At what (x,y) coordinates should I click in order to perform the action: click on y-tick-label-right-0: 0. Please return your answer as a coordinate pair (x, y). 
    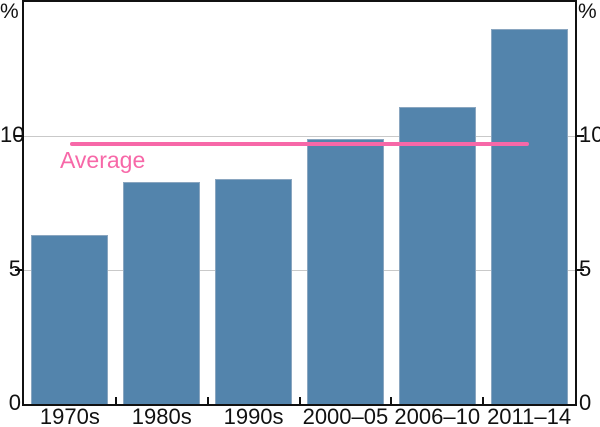
    Looking at the image, I should click on (585, 402).